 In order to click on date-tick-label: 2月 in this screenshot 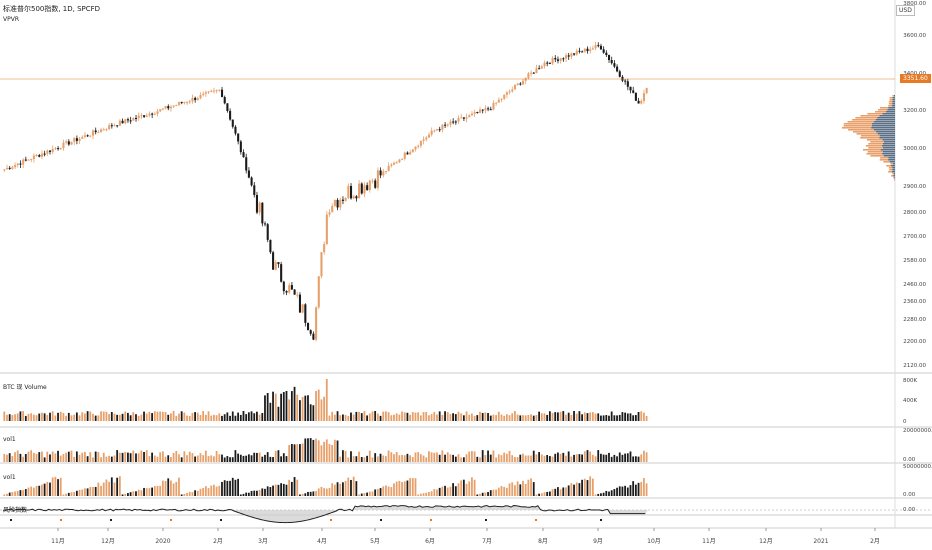, I will do `click(875, 541)`.